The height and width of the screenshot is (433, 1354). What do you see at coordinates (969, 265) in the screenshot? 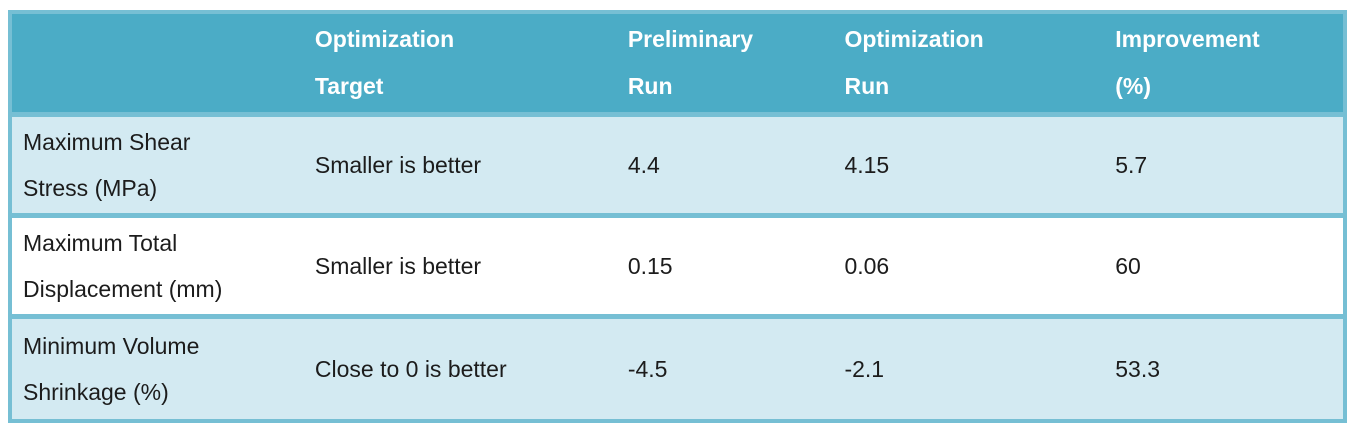
I see `optimization-run-cell: 0.06` at bounding box center [969, 265].